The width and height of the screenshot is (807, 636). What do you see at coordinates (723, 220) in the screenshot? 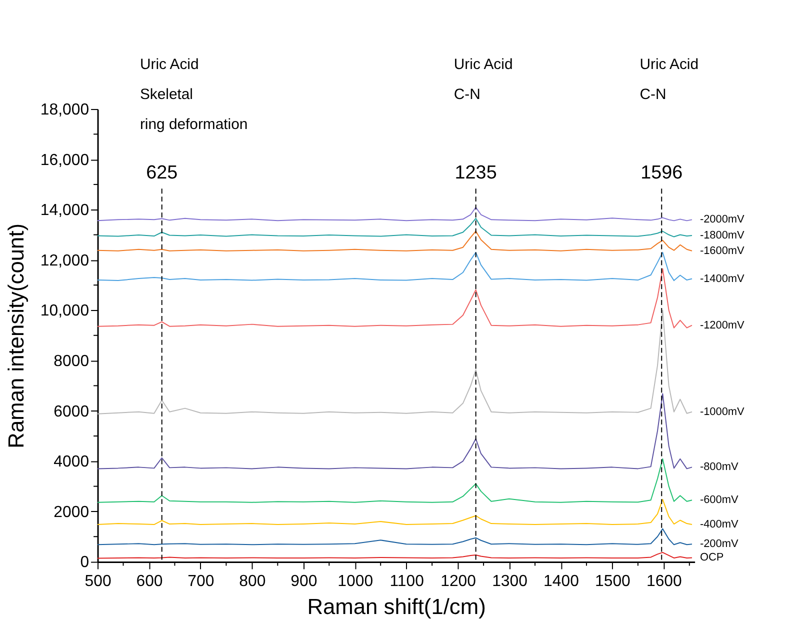
I see `series-label: -2000mV` at bounding box center [723, 220].